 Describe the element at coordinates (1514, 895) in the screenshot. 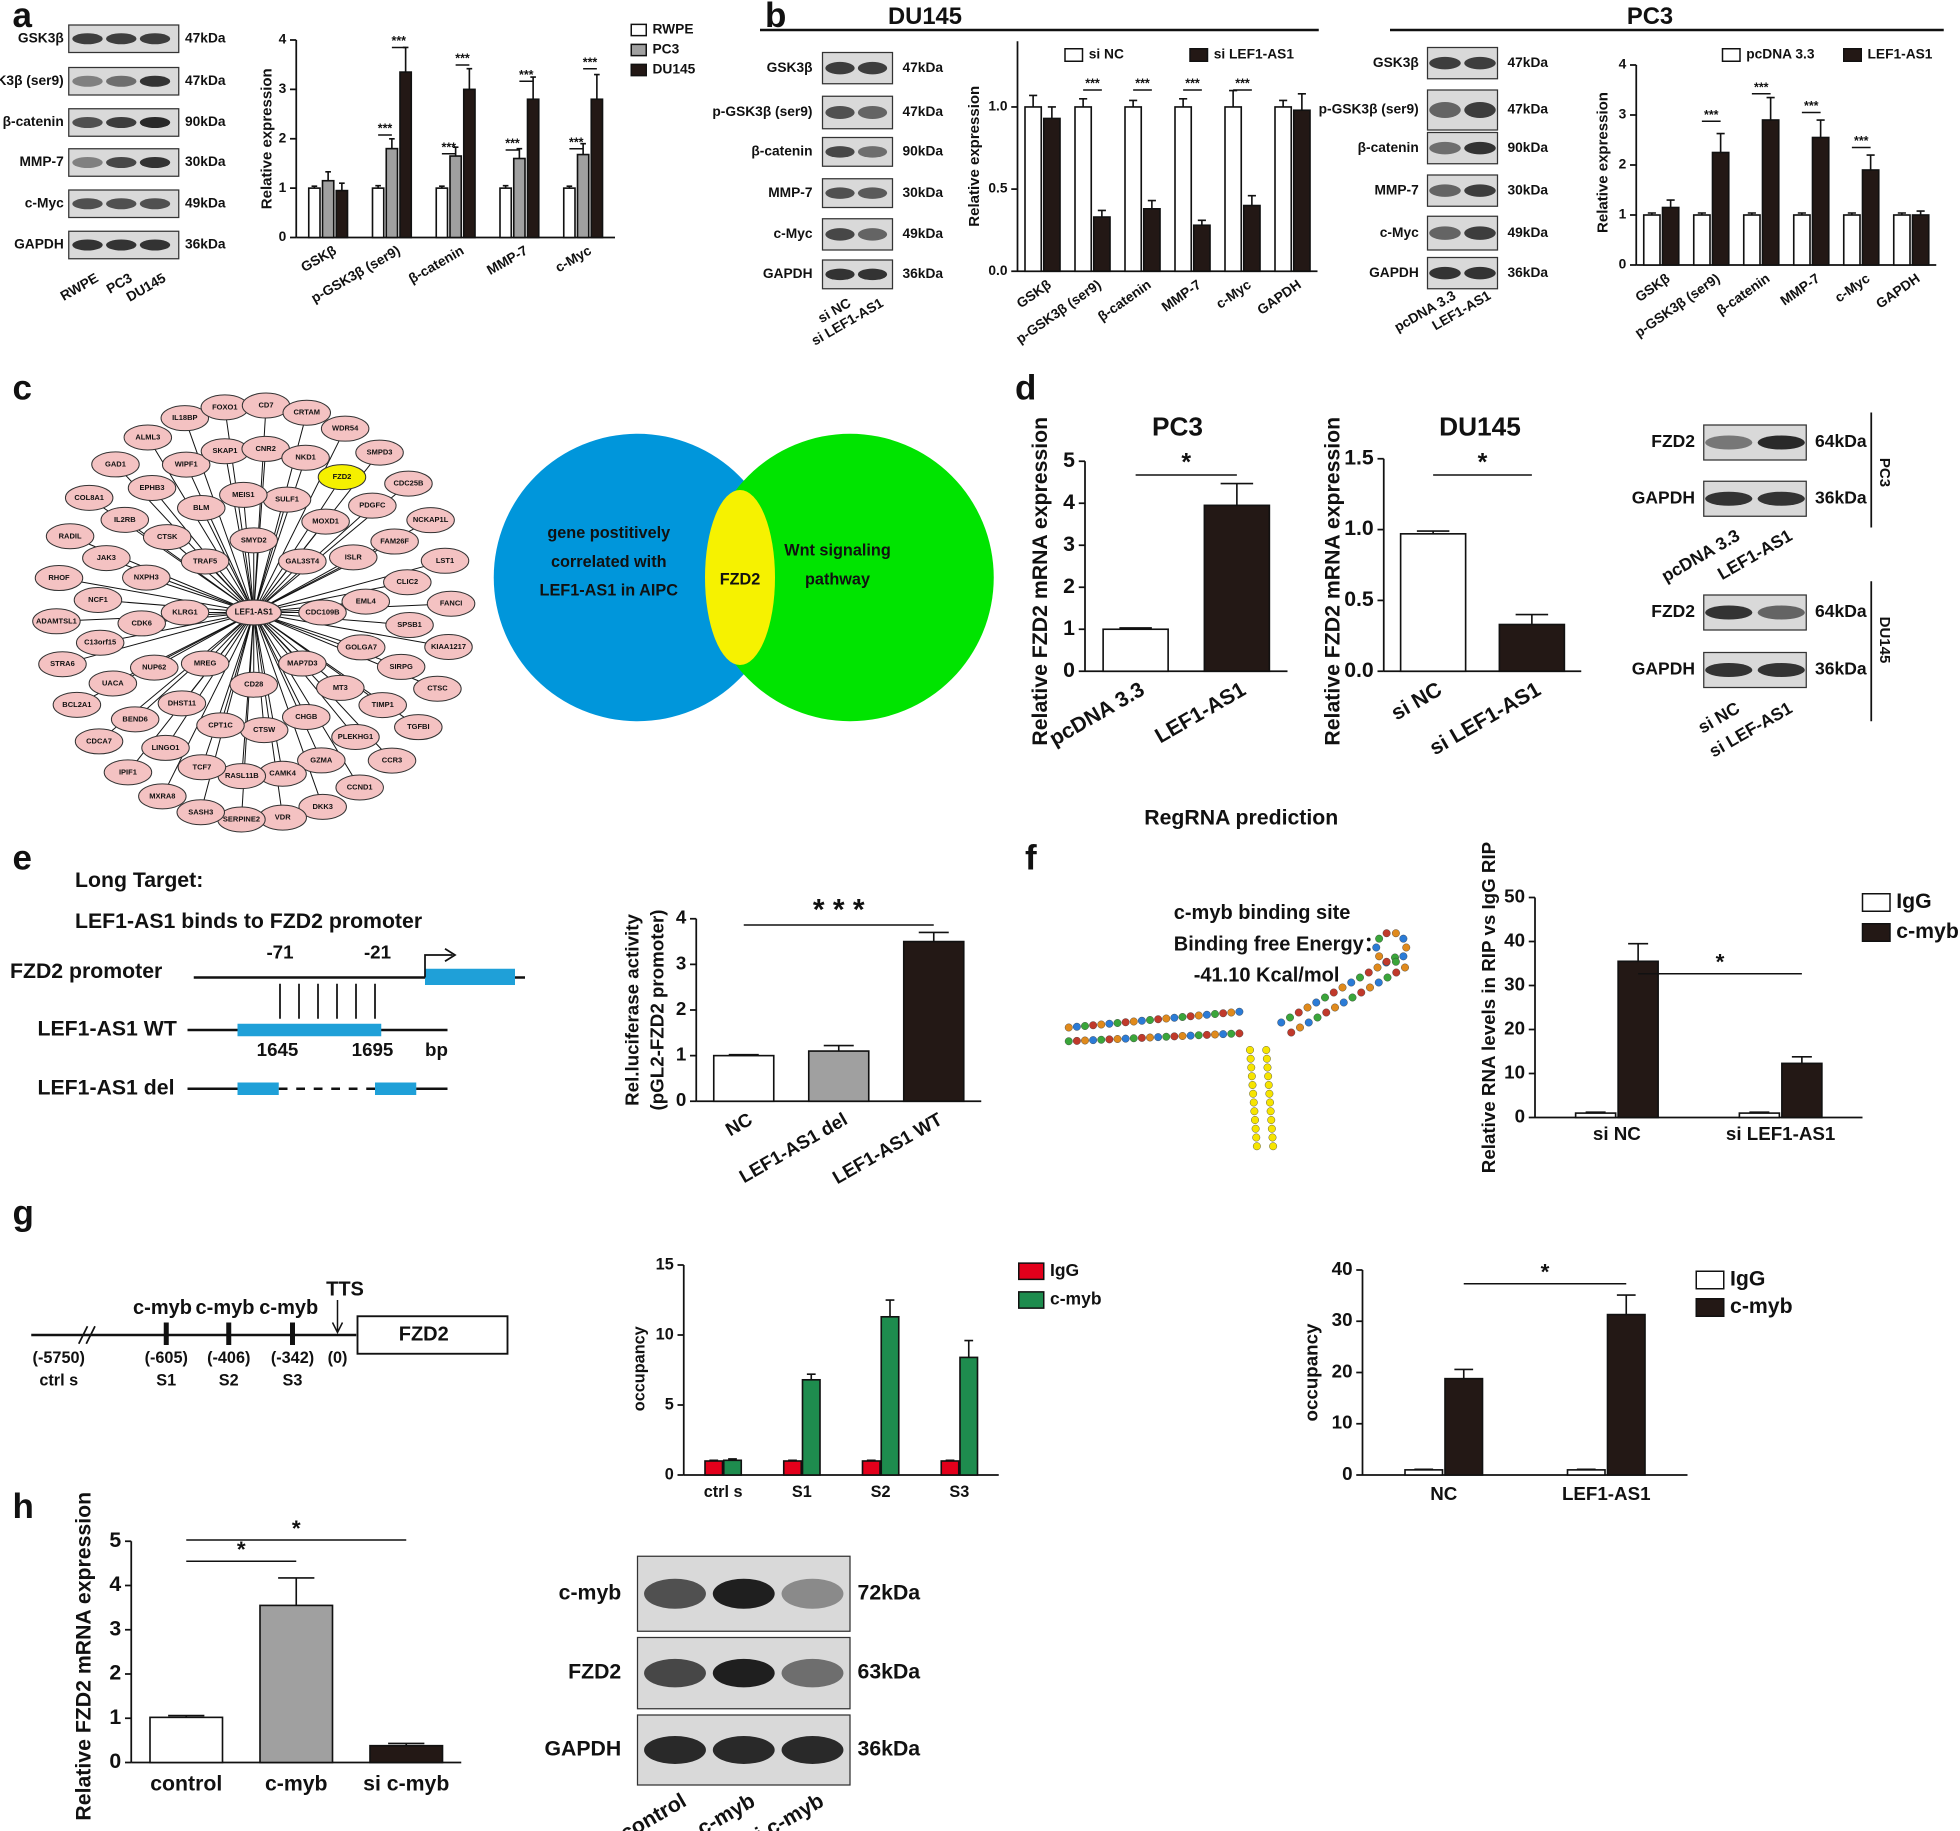

I see `y-tick-label: 50` at that location.